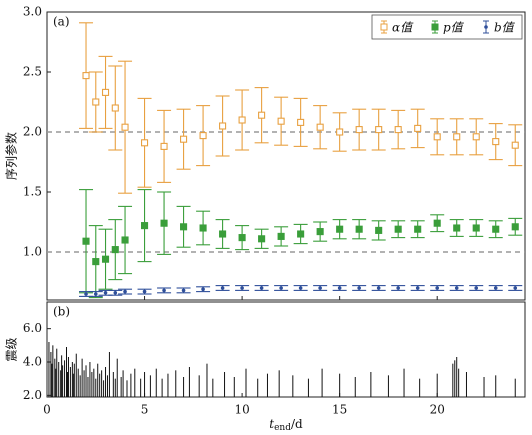 The image size is (532, 435). Describe the element at coordinates (297, 424) in the screenshot. I see `x-label-unit: /d` at that location.